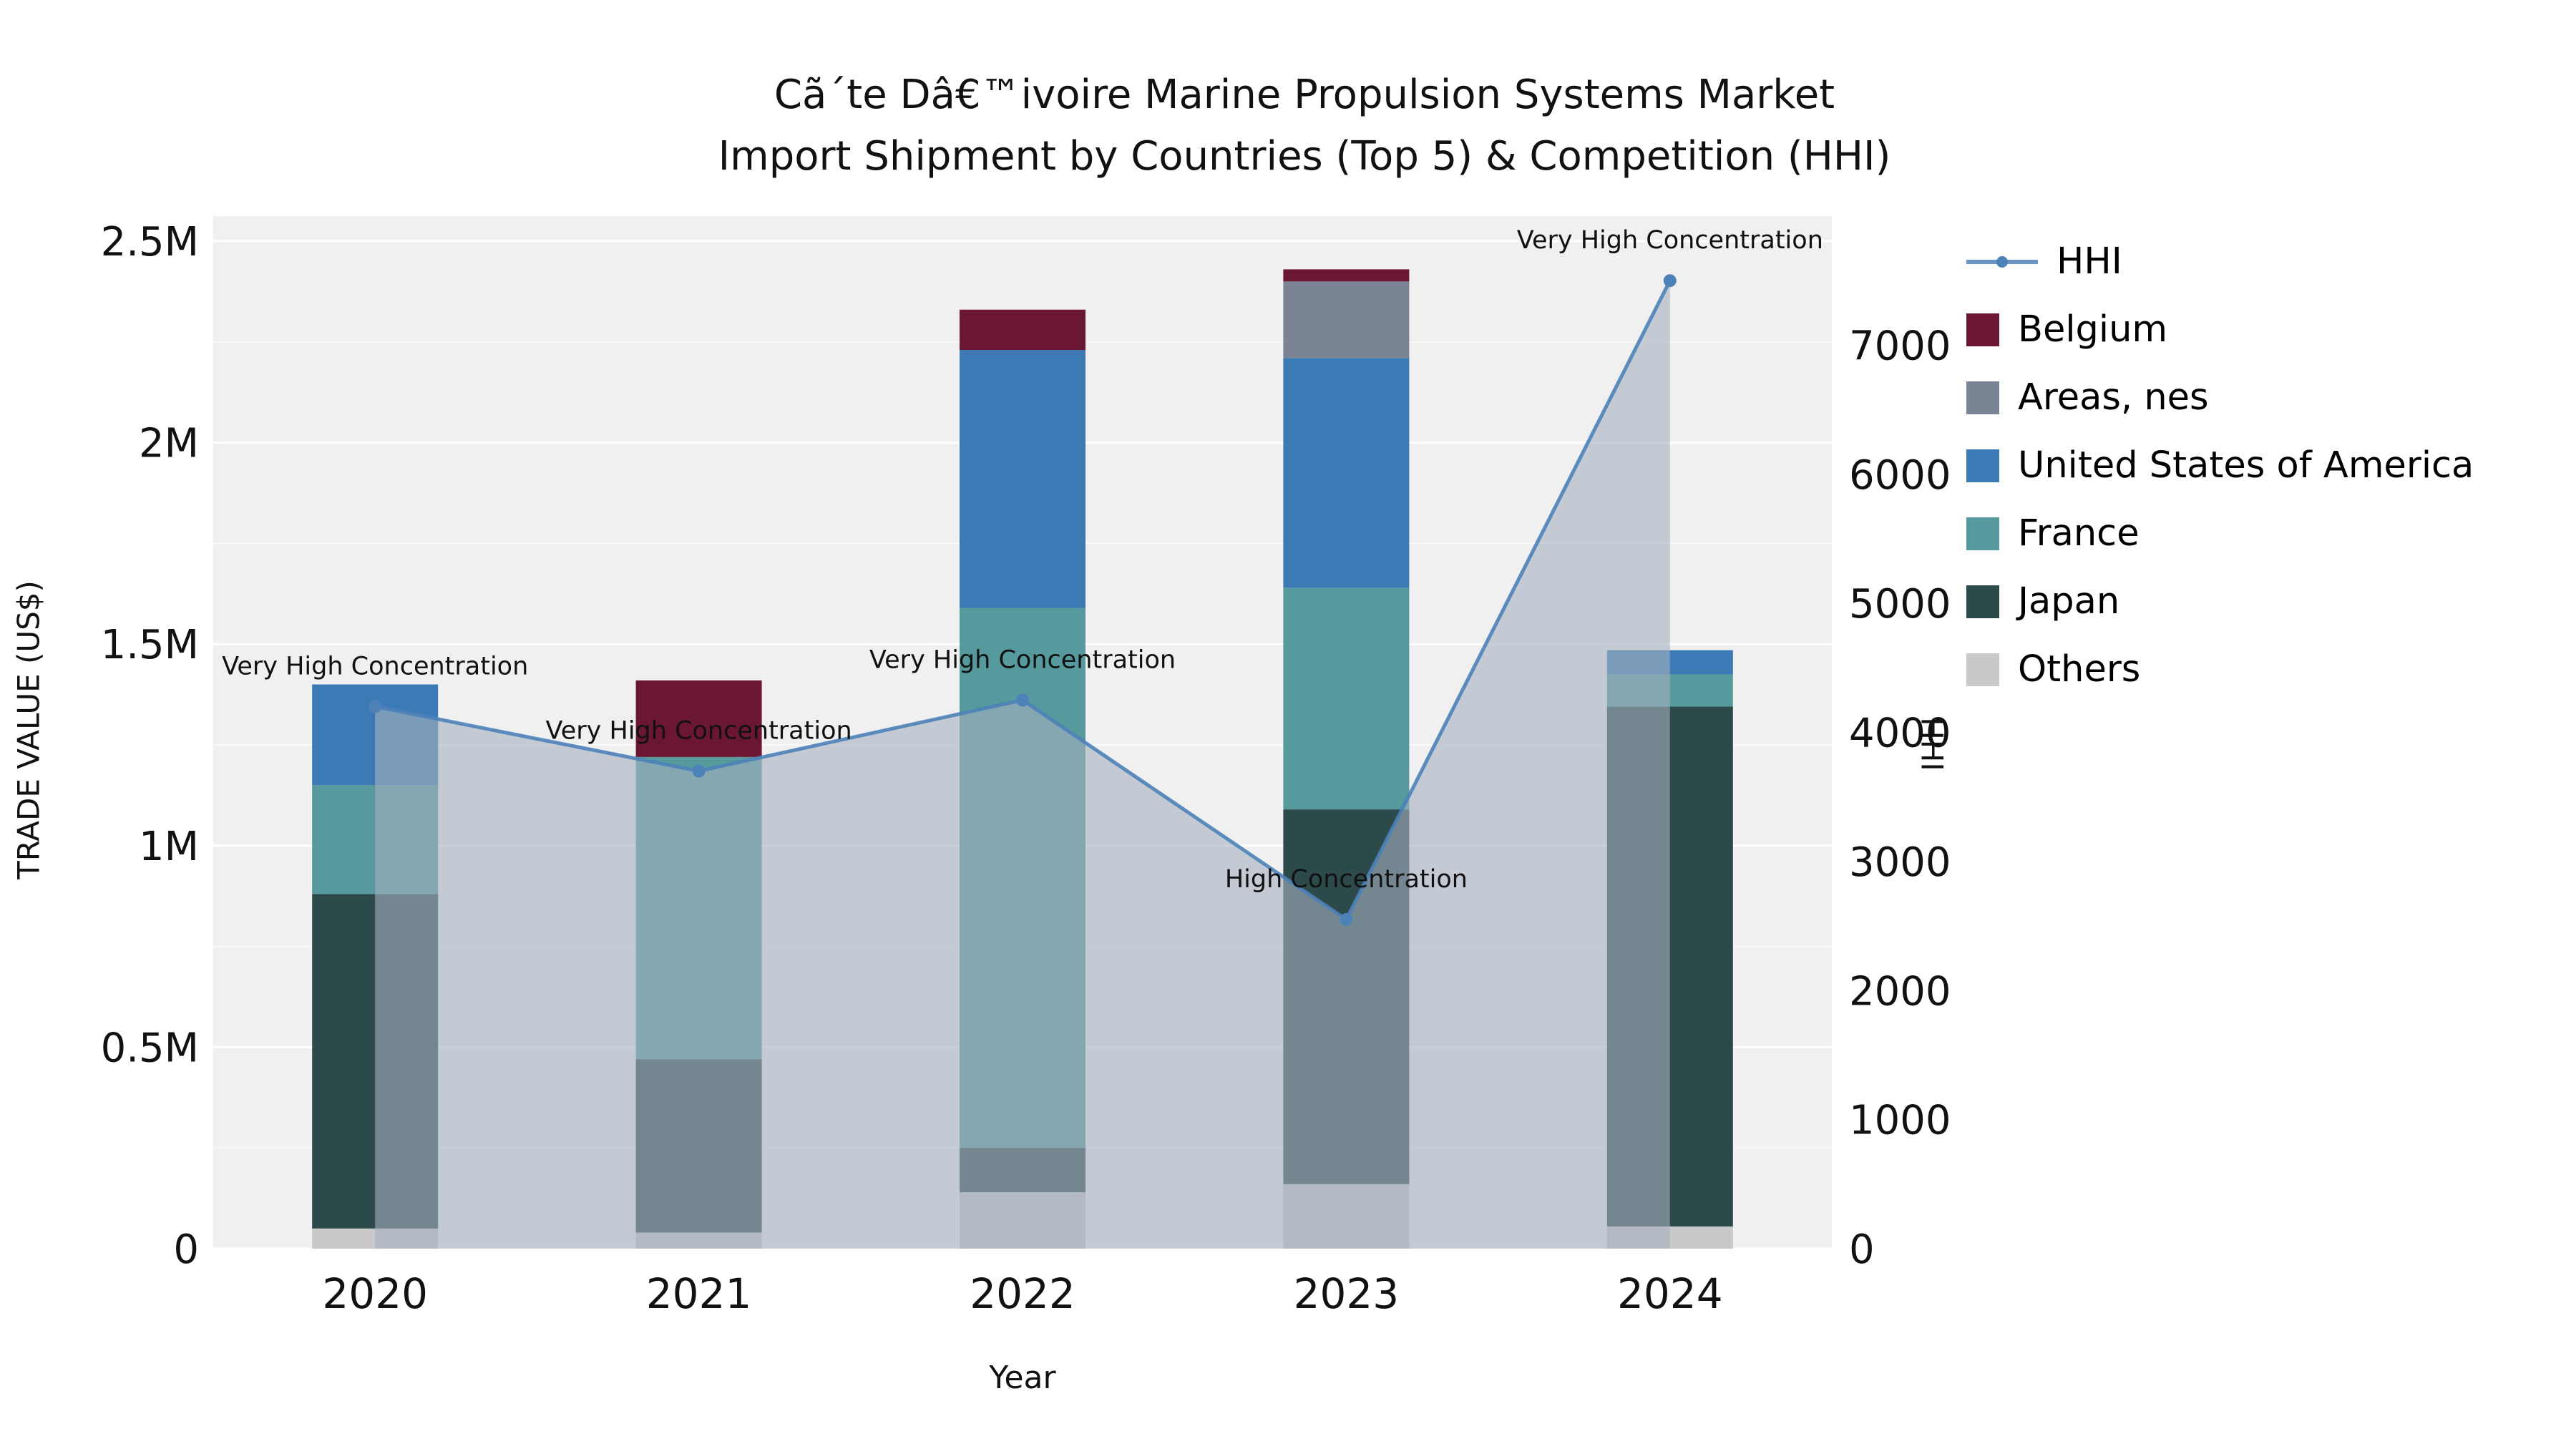 The height and width of the screenshot is (1449, 2576). I want to click on bar-segment-2022-belgium, so click(1022, 330).